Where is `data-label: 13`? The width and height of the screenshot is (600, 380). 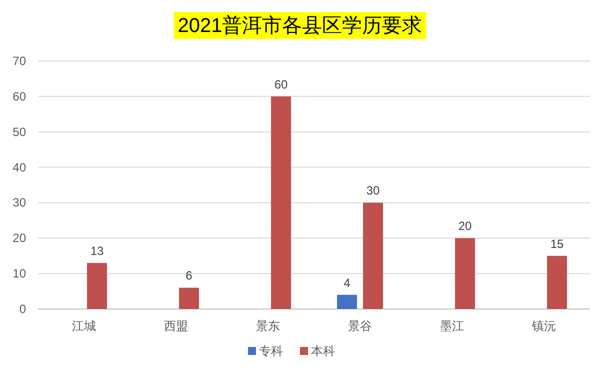 data-label: 13 is located at coordinates (97, 251).